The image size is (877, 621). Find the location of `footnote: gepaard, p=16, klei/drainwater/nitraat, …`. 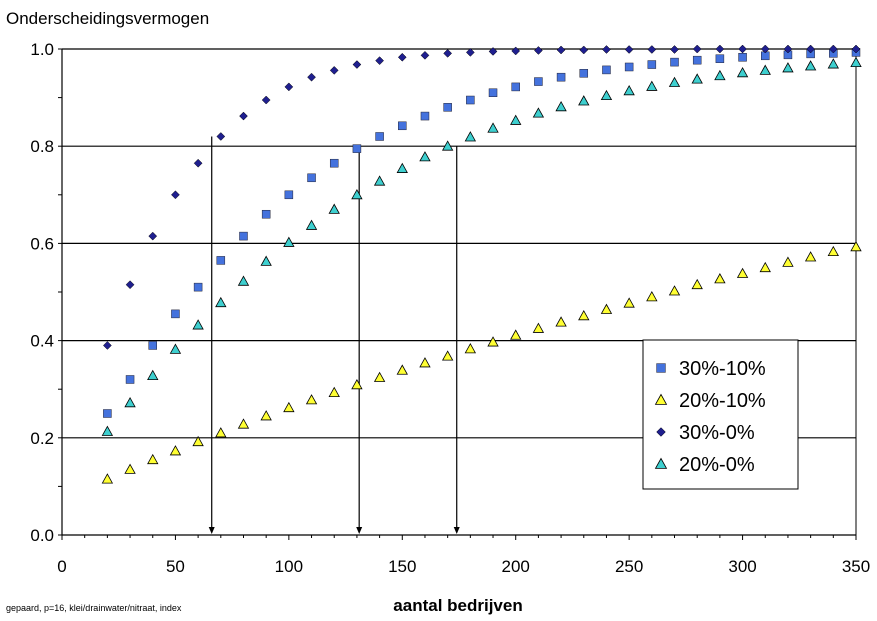

footnote: gepaard, p=16, klei/drainwater/nitraat, … is located at coordinates (94, 608).